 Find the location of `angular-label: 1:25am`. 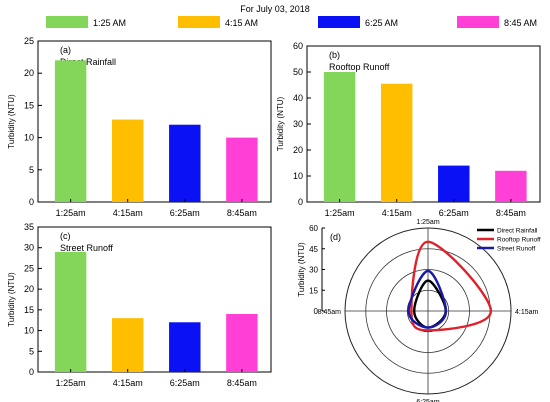

angular-label: 1:25am is located at coordinates (428, 222).